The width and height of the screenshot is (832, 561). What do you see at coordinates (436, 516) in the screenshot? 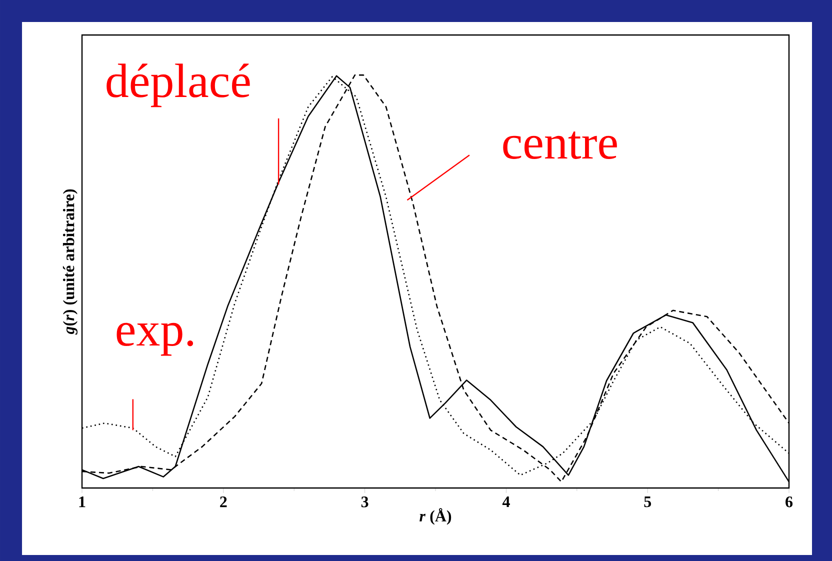
I see `x-axis-title: r (Å)` at bounding box center [436, 516].